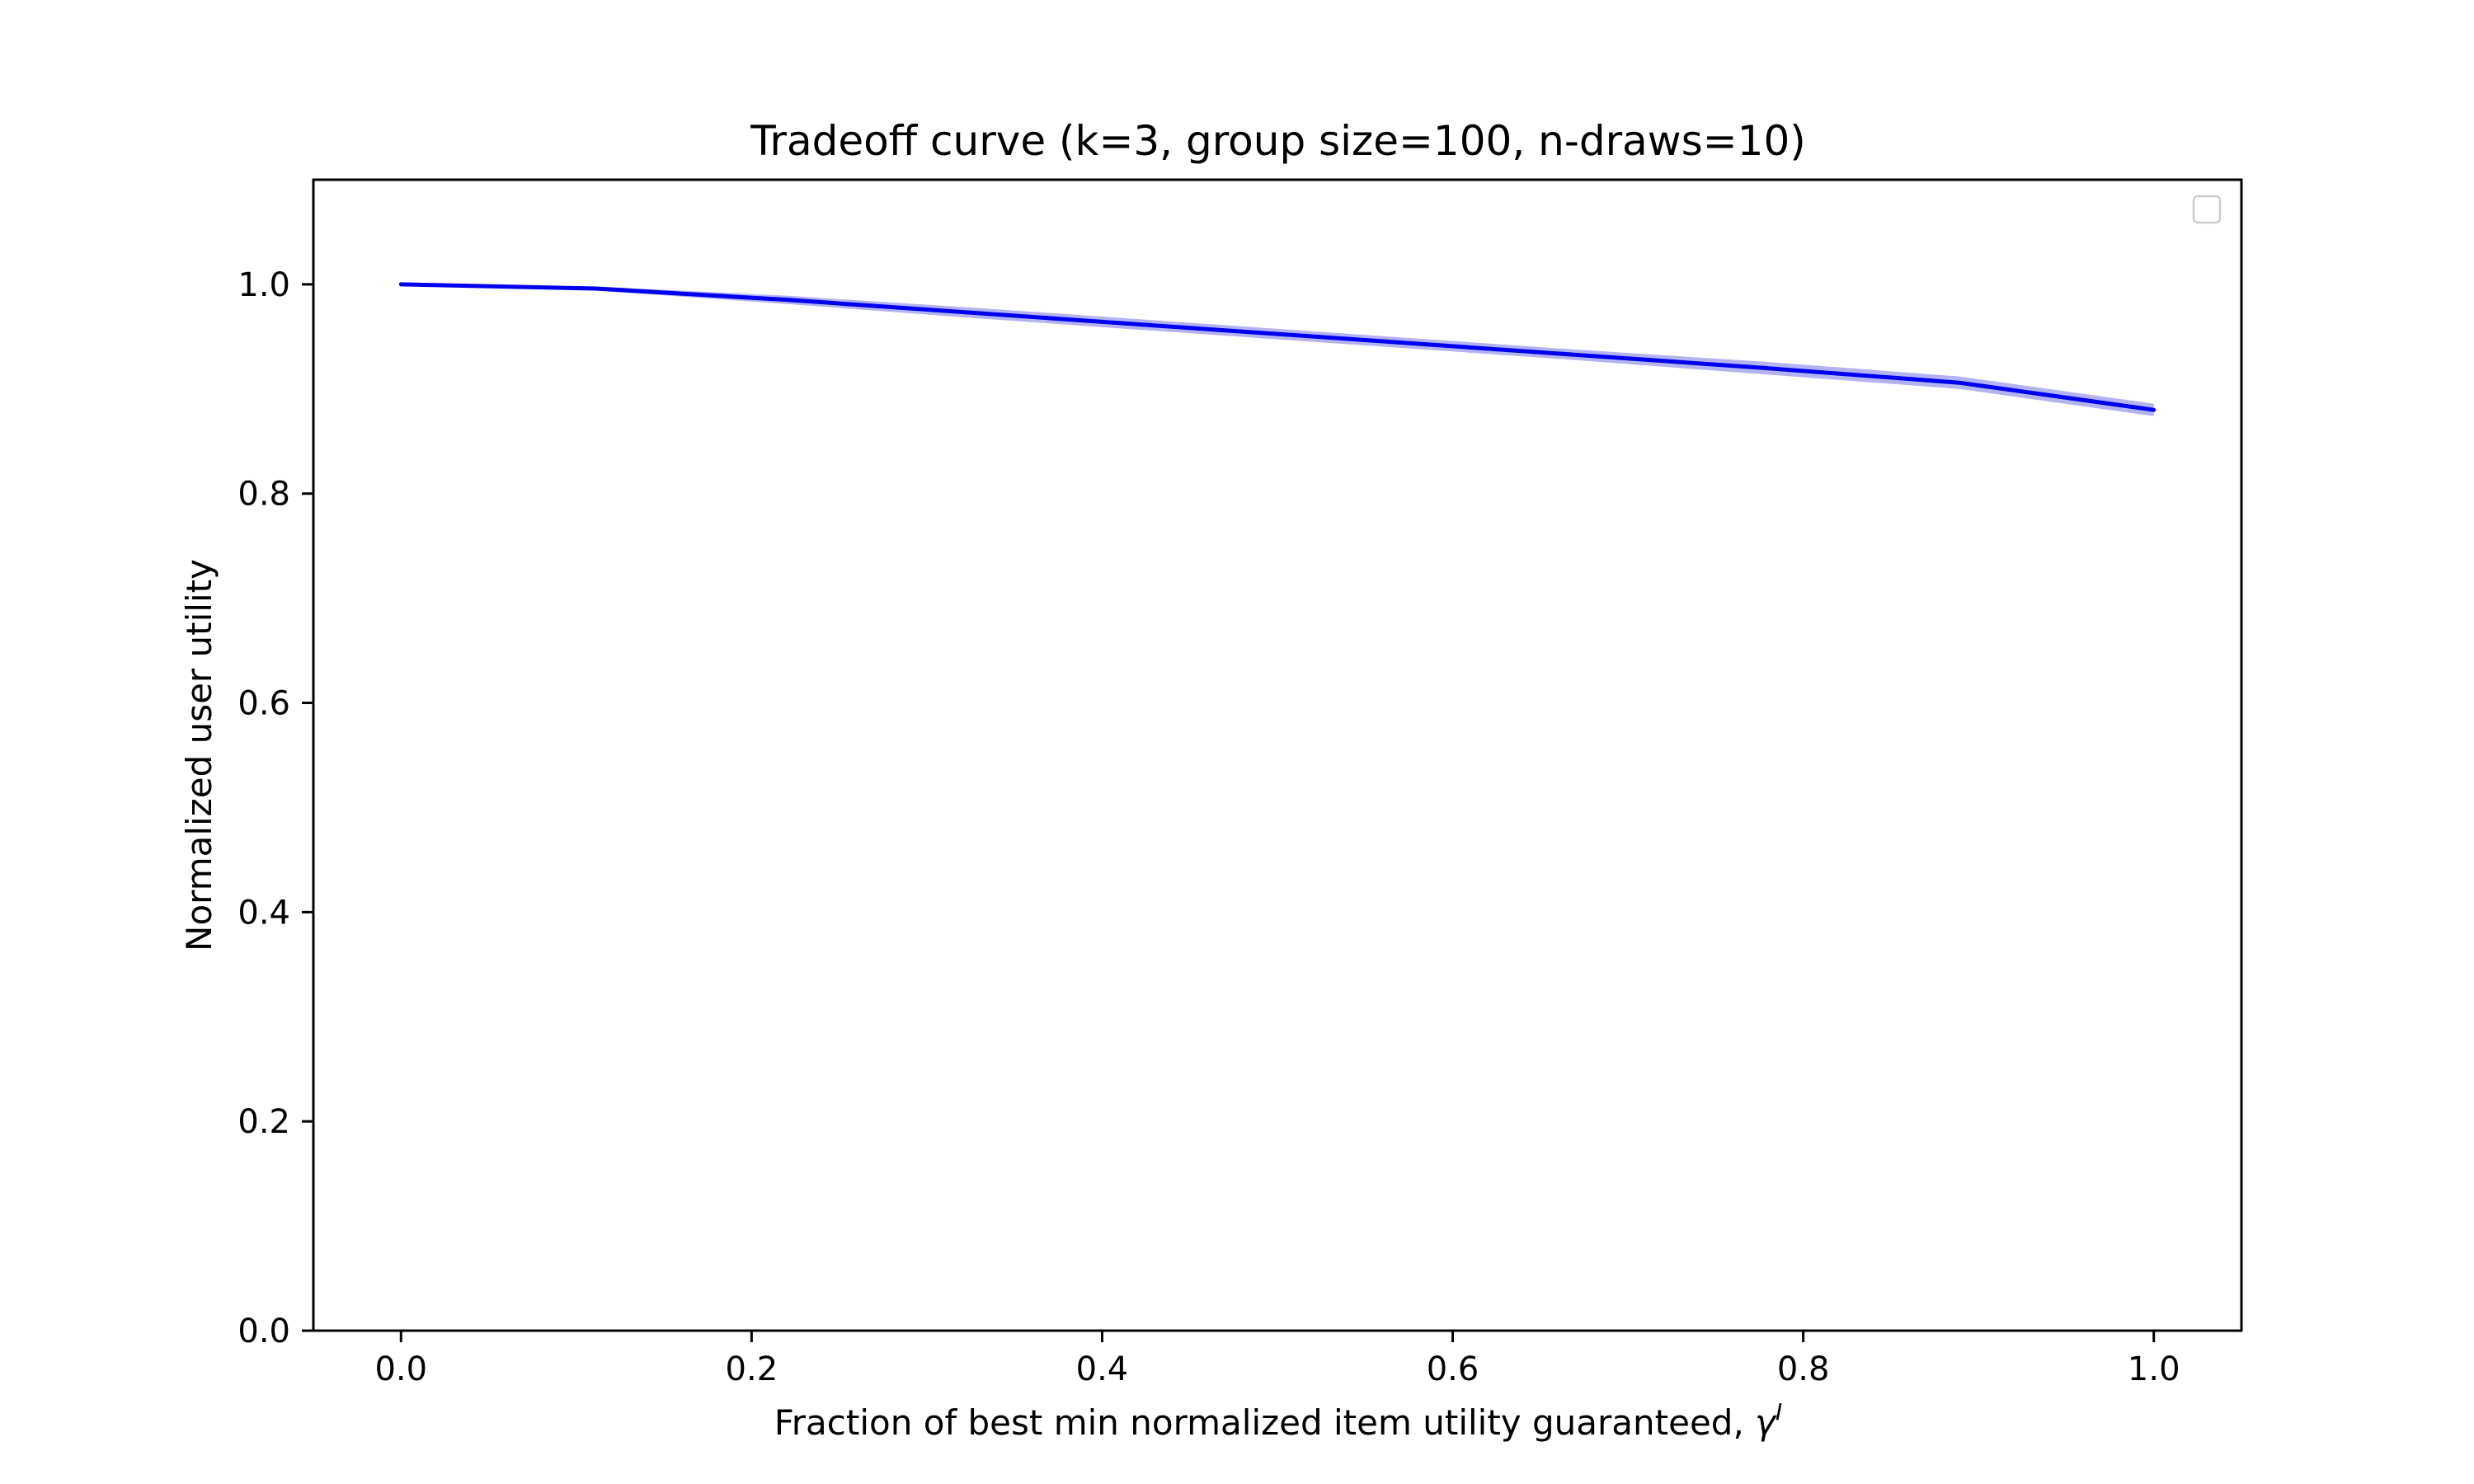  I want to click on series-line, so click(1277, 347).